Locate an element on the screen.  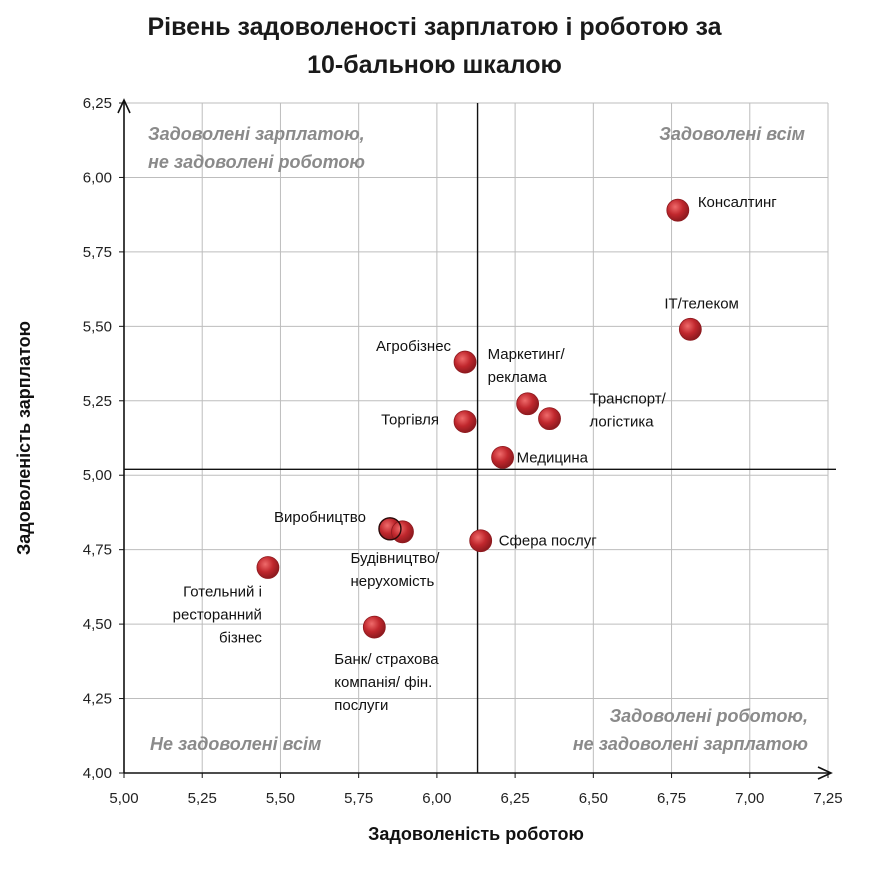
point-label-3: Маркетинг/реклама is located at coordinates (527, 366).